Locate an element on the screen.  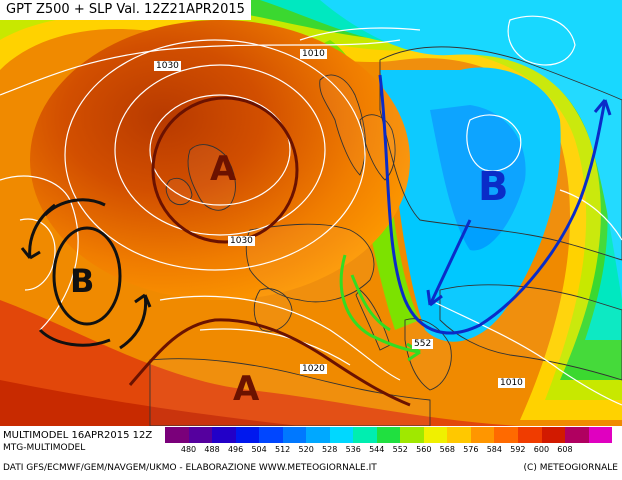
legend-tick: 592 is located at coordinates (518, 449).